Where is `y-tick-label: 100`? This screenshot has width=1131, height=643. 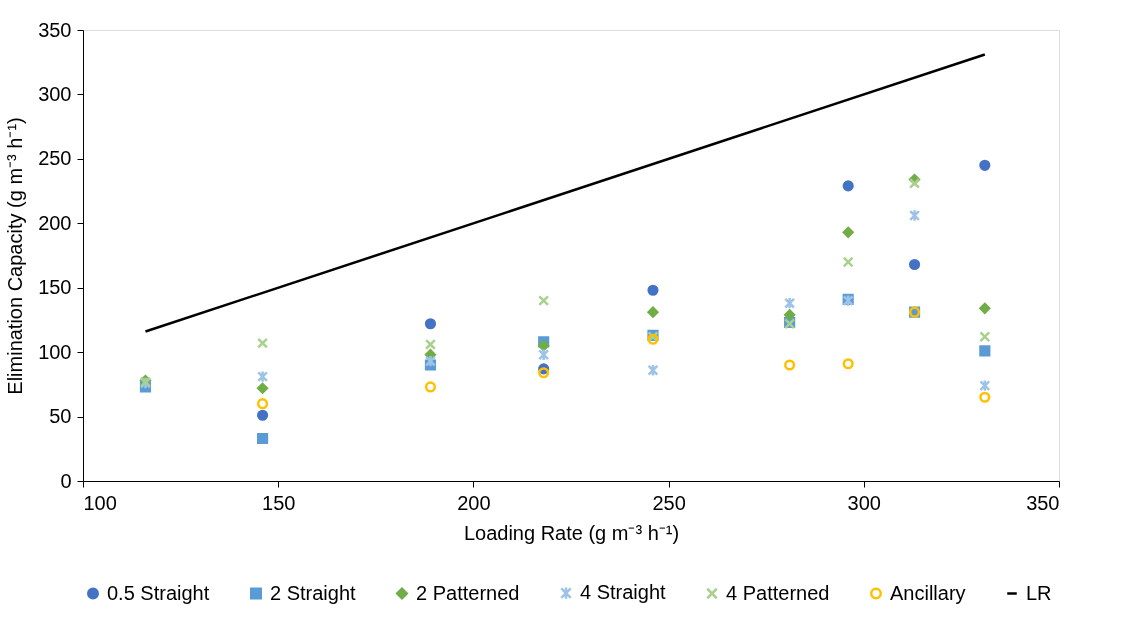 y-tick-label: 100 is located at coordinates (55, 351).